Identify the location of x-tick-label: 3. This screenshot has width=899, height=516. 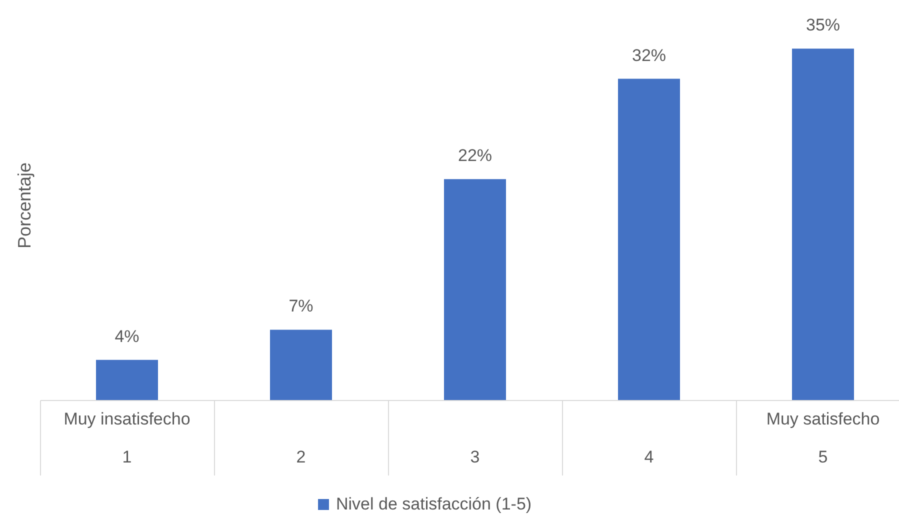
(475, 457).